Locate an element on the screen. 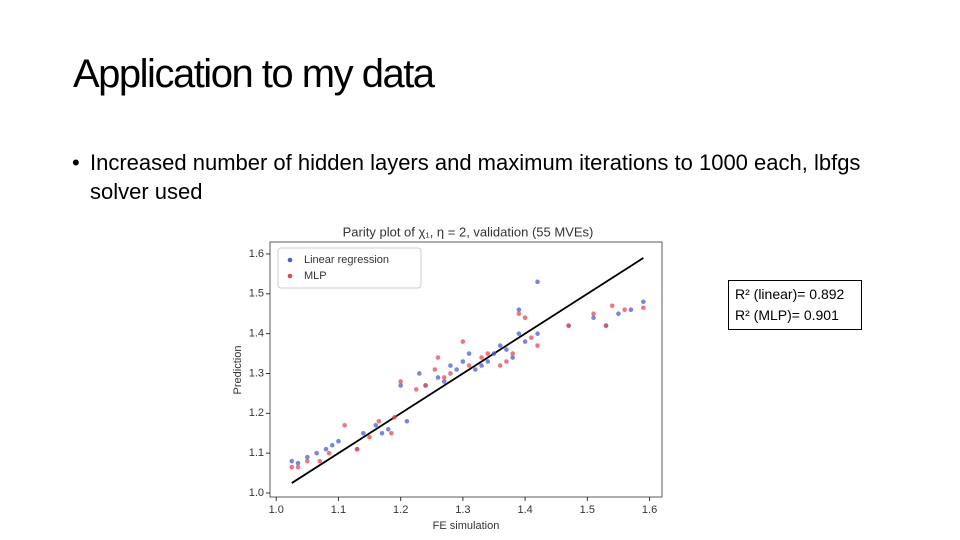 This screenshot has height=540, width=960. y-tick-label: 1.6 is located at coordinates (256, 254).